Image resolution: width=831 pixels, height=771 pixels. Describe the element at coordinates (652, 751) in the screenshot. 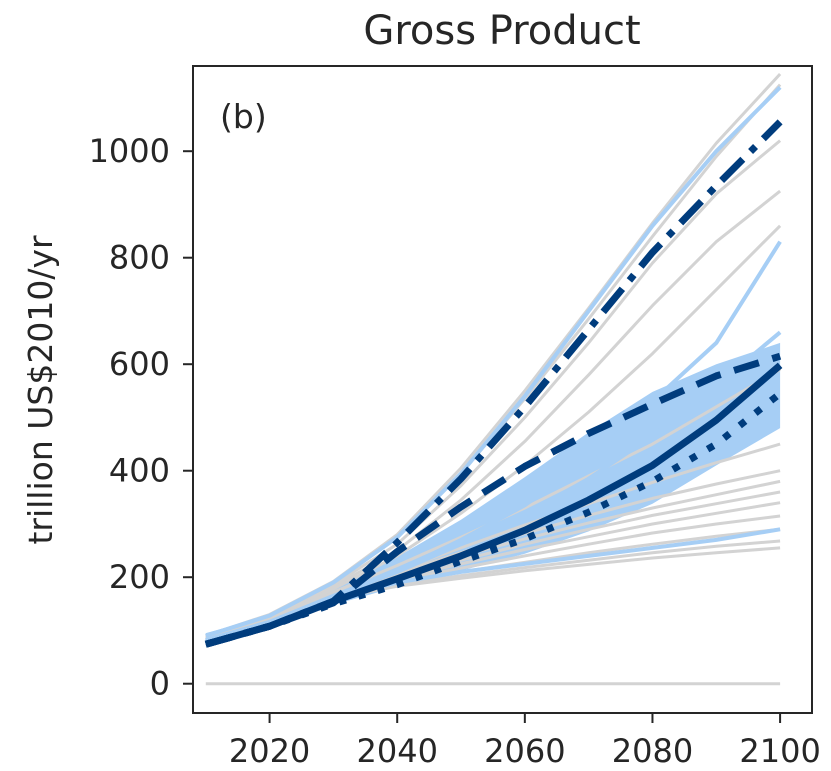

I see `x-tick-label: 2080` at that location.